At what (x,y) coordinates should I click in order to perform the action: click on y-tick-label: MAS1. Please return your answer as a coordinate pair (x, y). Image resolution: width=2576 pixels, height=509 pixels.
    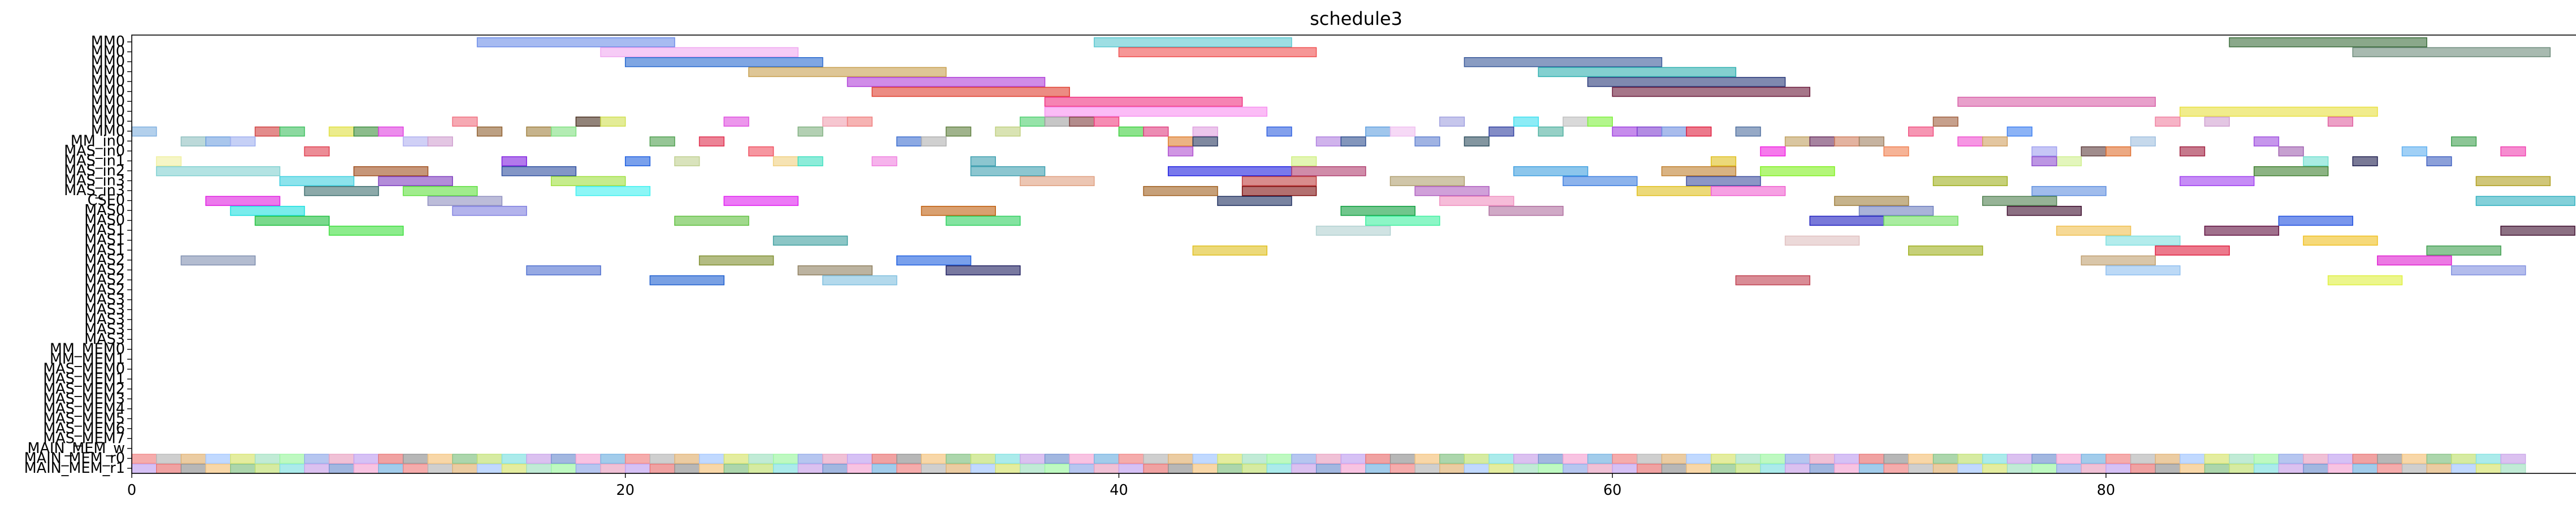
    Looking at the image, I should click on (105, 230).